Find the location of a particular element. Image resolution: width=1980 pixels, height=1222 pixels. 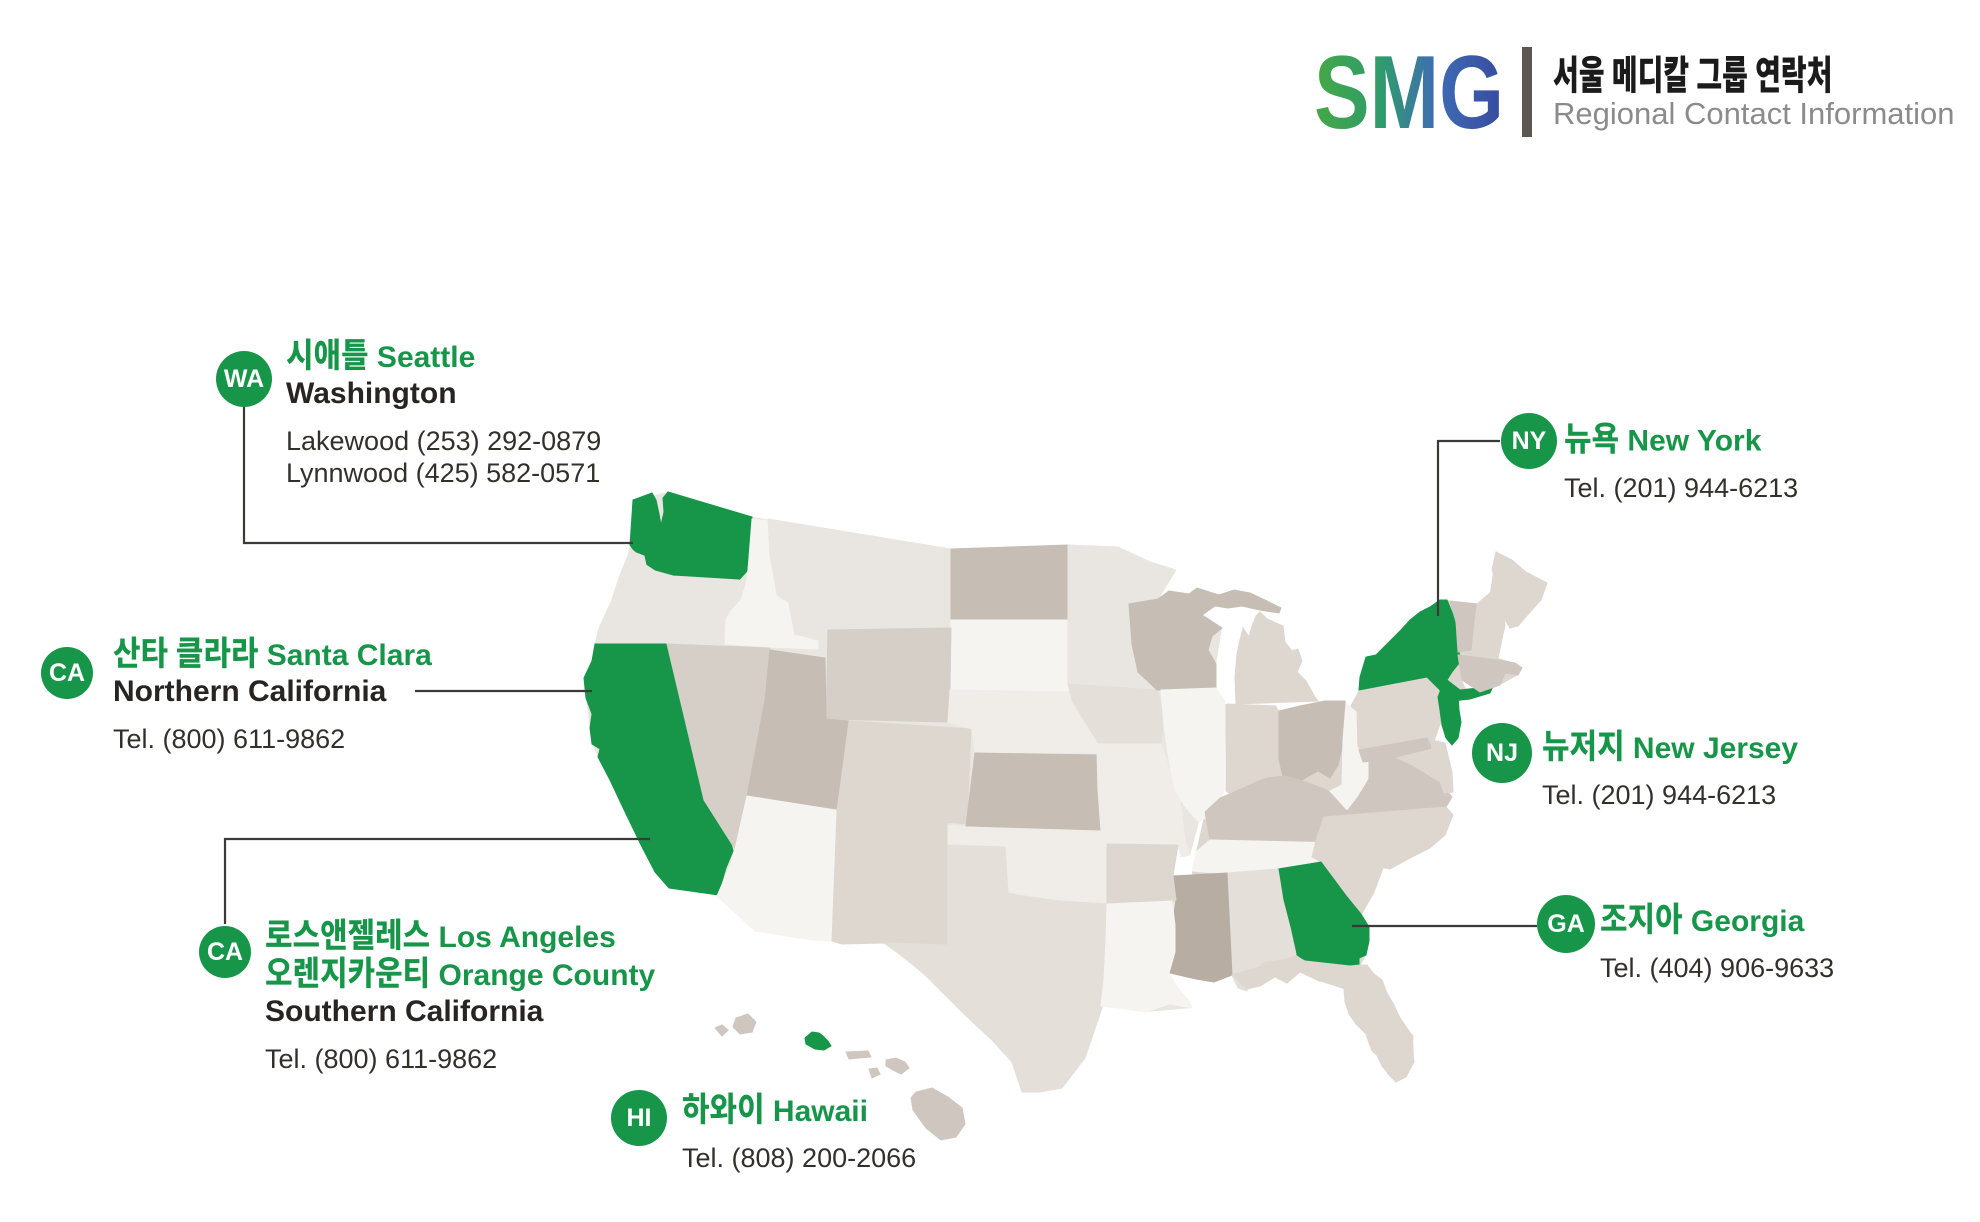

svg-text: SMG is located at coordinates (1409, 97).